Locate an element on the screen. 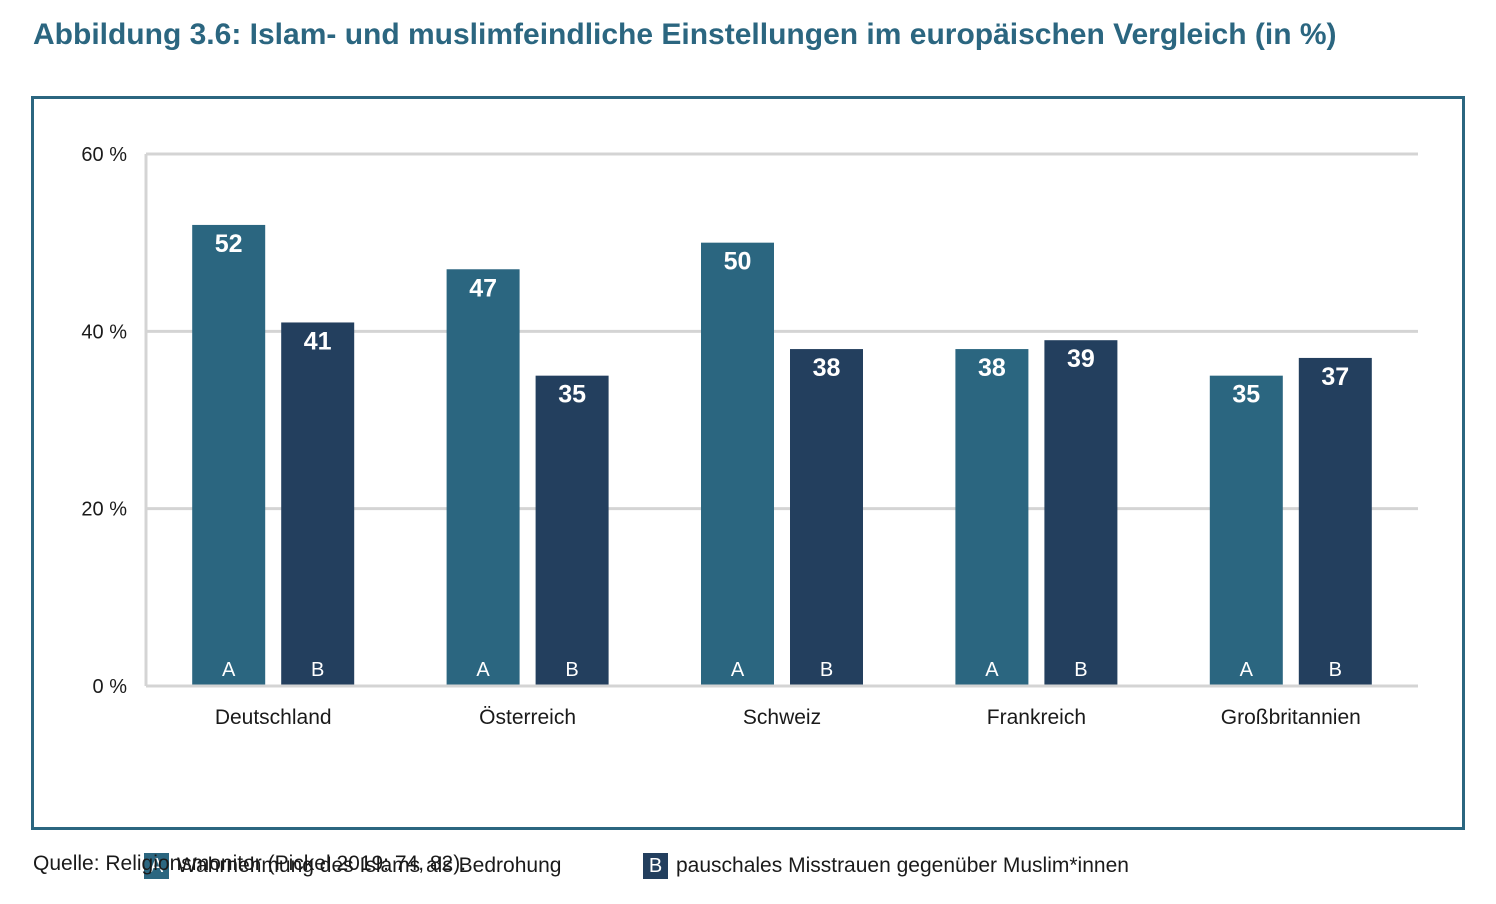 The height and width of the screenshot is (904, 1496). y-tick-label: 40 % is located at coordinates (104, 332).